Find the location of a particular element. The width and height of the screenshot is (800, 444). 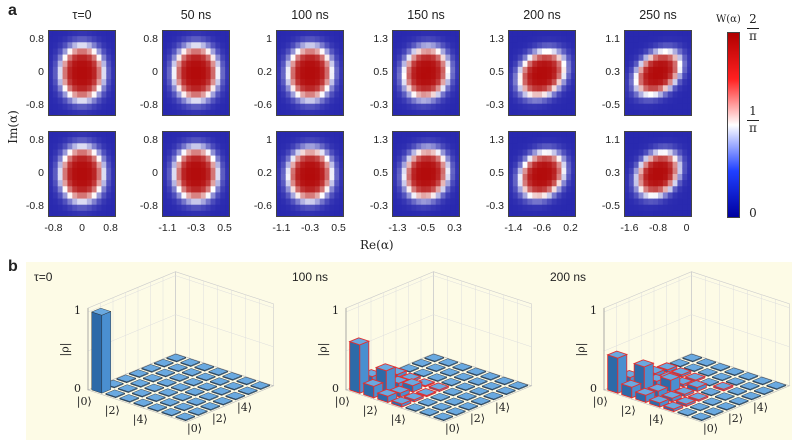

x-tick-label: 0 is located at coordinates (686, 228).